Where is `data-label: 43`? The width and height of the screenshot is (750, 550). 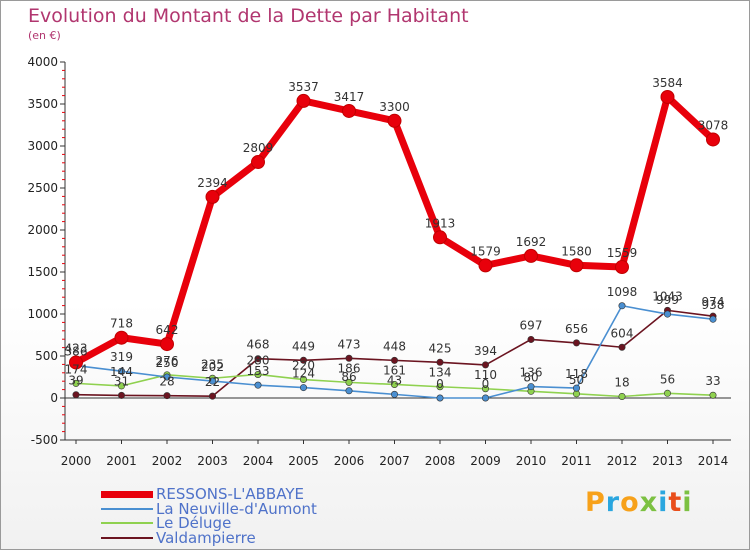 data-label: 43 is located at coordinates (394, 380).